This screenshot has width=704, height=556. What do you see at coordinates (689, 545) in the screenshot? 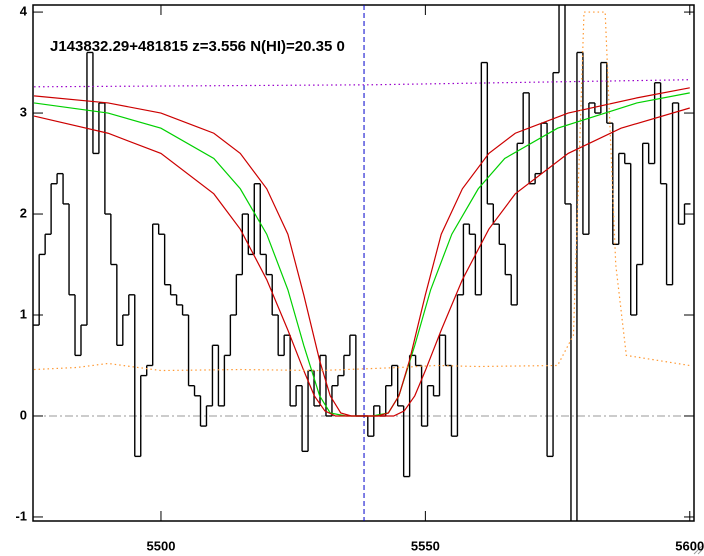
I see `x-tick-label: 5600` at bounding box center [689, 545].